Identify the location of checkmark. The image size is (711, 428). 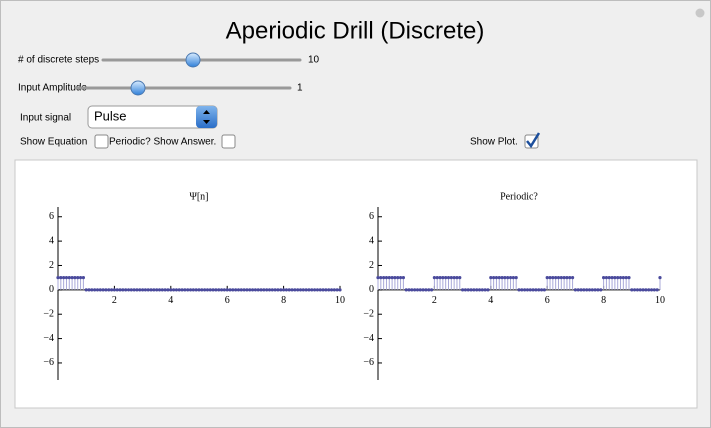
(533, 140).